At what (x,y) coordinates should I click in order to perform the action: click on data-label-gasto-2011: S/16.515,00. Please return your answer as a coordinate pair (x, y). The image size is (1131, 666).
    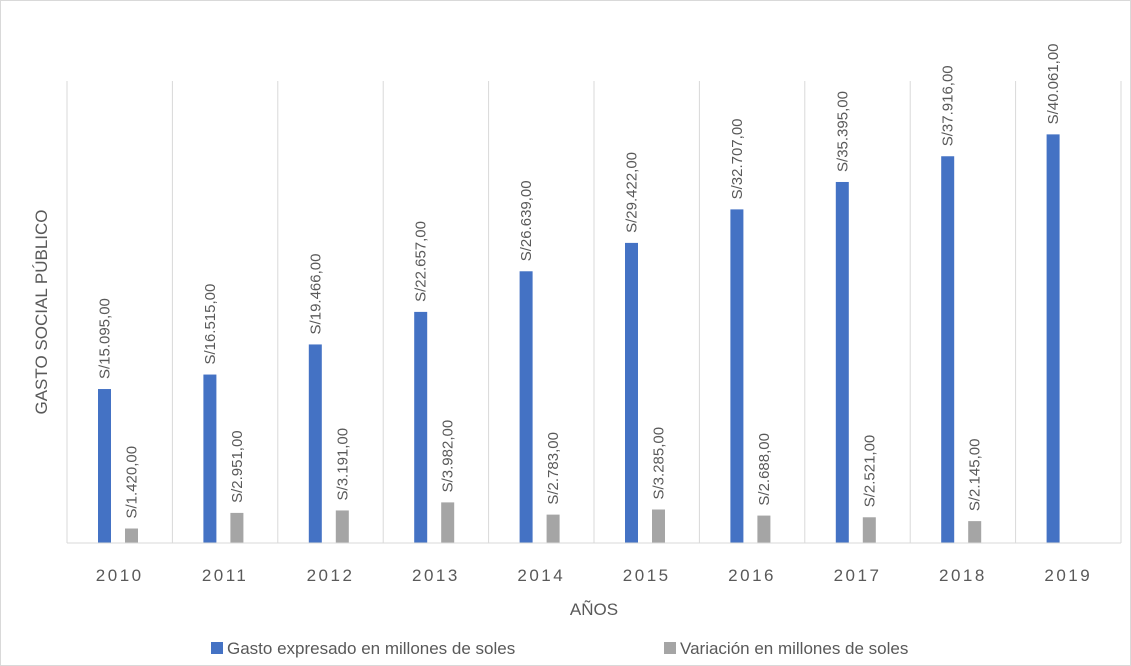
    Looking at the image, I should click on (210, 324).